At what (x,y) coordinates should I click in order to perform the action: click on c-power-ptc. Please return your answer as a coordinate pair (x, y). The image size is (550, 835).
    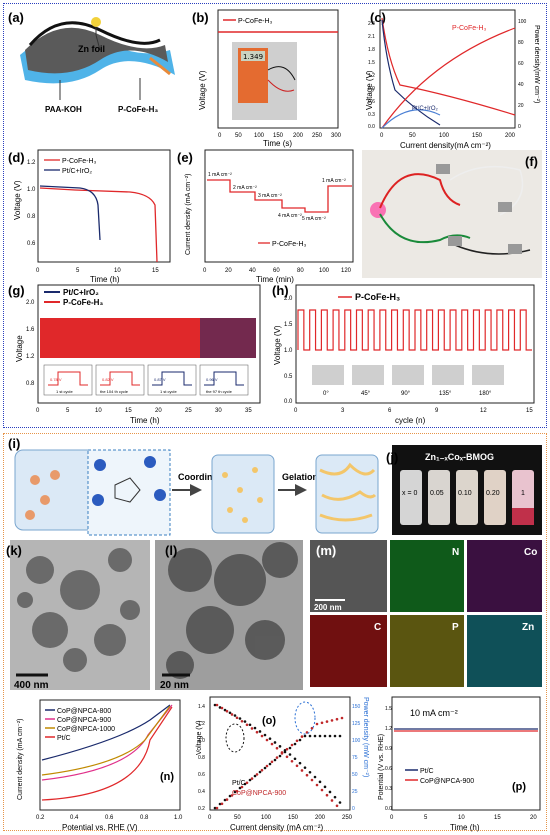
    Looking at the image, I should click on (411, 119).